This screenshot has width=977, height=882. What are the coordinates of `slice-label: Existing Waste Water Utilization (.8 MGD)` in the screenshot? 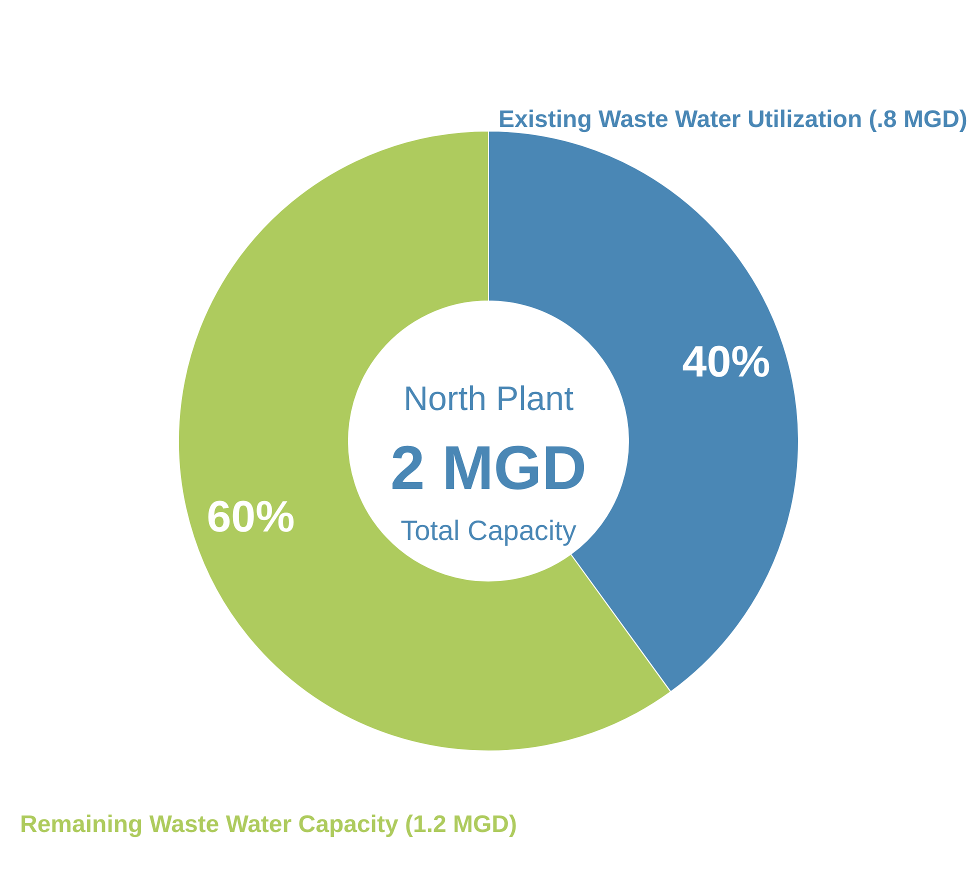 It's located at (733, 119).